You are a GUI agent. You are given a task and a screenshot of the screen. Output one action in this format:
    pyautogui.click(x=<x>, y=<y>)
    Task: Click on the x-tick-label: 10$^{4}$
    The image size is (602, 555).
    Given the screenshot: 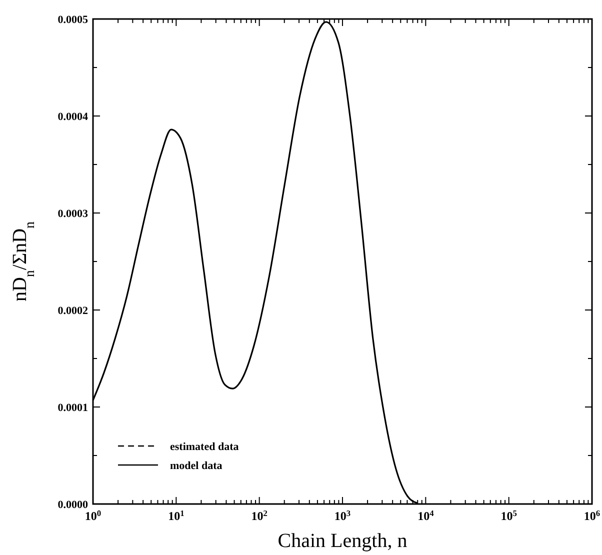 What is the action you would take?
    pyautogui.click(x=426, y=515)
    